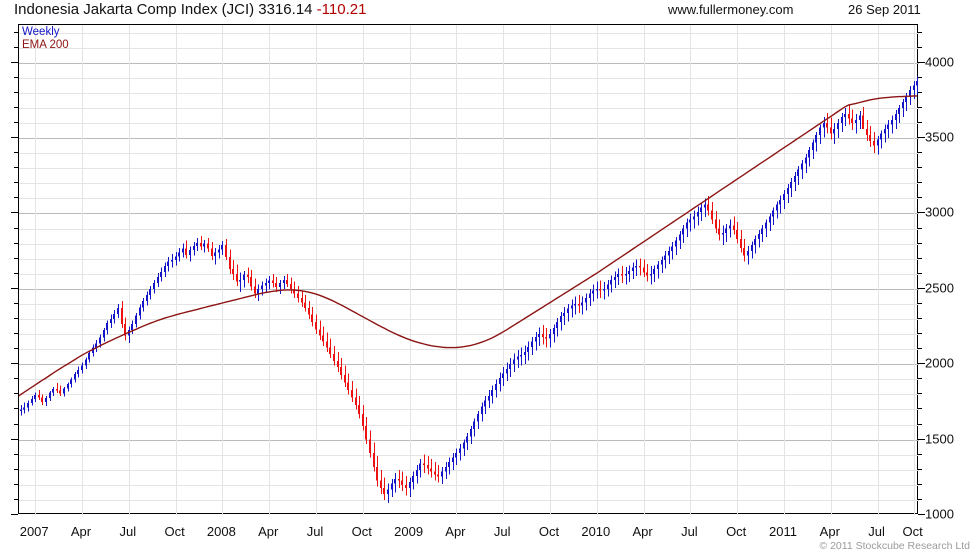 This screenshot has width=980, height=560. I want to click on y-axis-tick-label: 3500, so click(939, 137).